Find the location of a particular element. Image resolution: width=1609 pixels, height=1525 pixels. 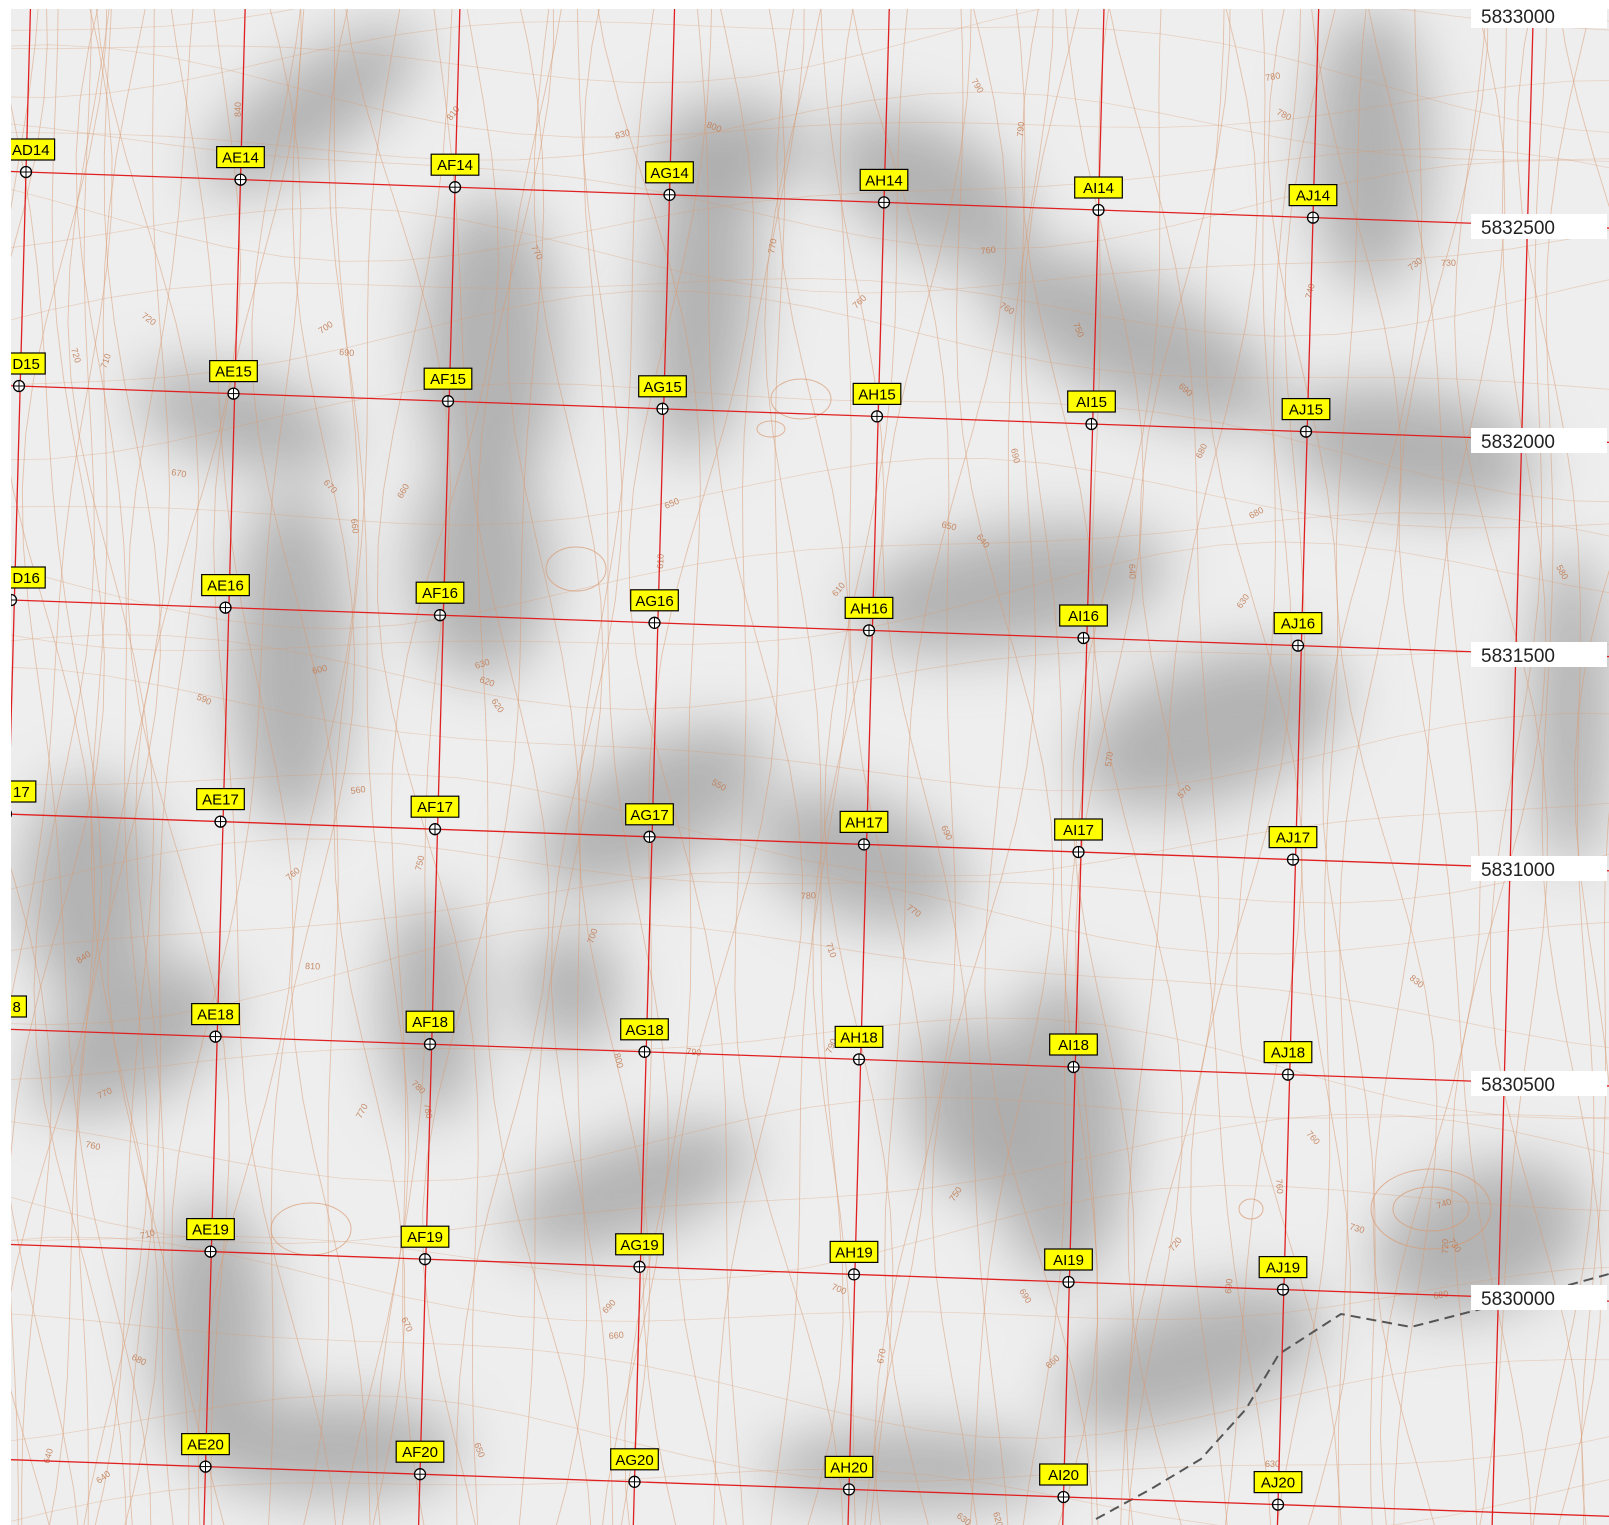

grid-point-label: AF17 is located at coordinates (435, 806).